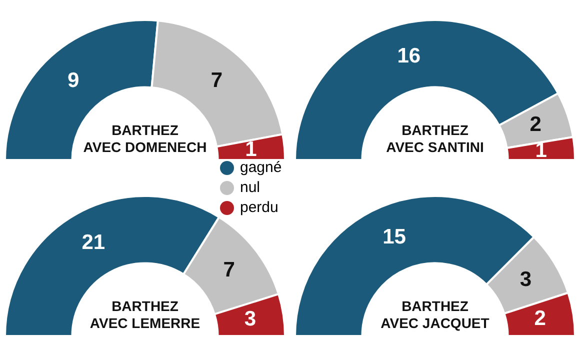  Describe the element at coordinates (435, 138) in the screenshot. I see `text: BARTHEZ AVEC SANTINI` at that location.